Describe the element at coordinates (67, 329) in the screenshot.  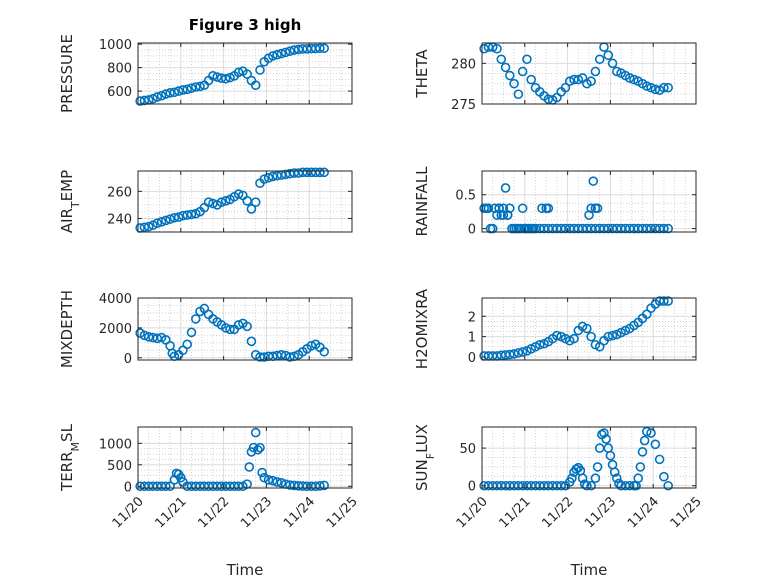
I see `y-axis-label: MIXDEPTH` at that location.